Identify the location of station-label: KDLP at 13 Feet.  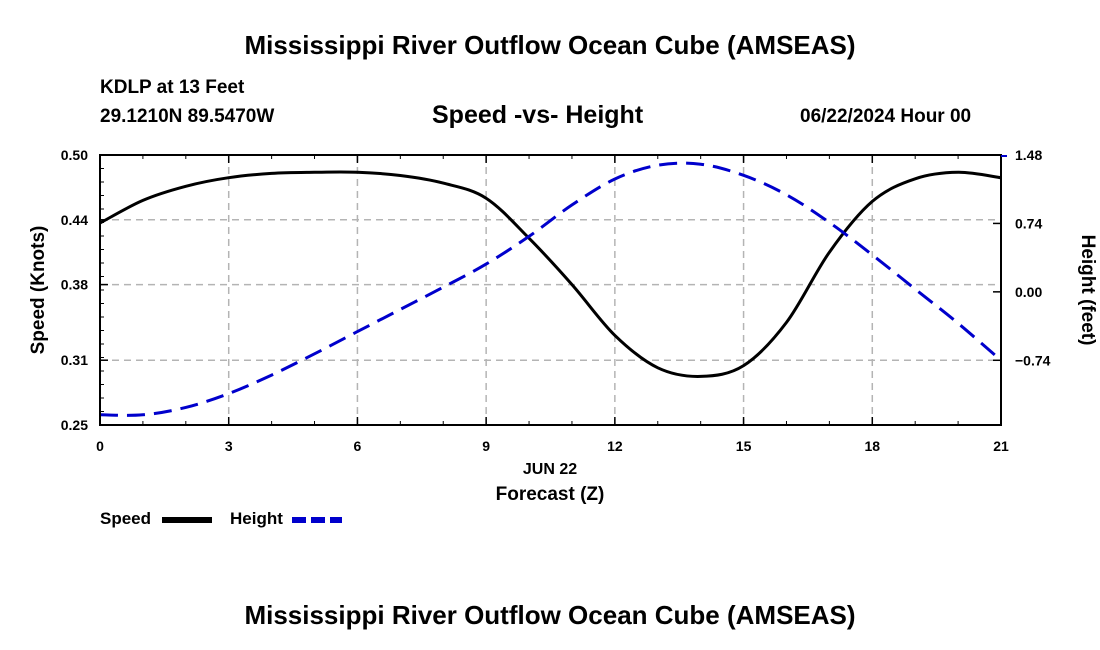
(172, 87).